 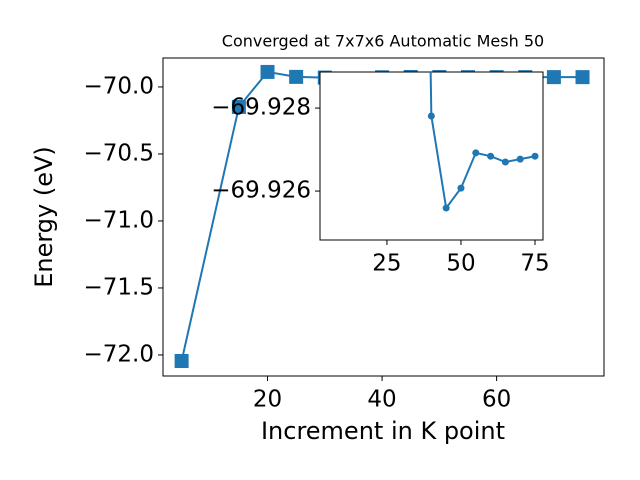 What do you see at coordinates (386, 264) in the screenshot?
I see `x-tick-label: 25` at bounding box center [386, 264].